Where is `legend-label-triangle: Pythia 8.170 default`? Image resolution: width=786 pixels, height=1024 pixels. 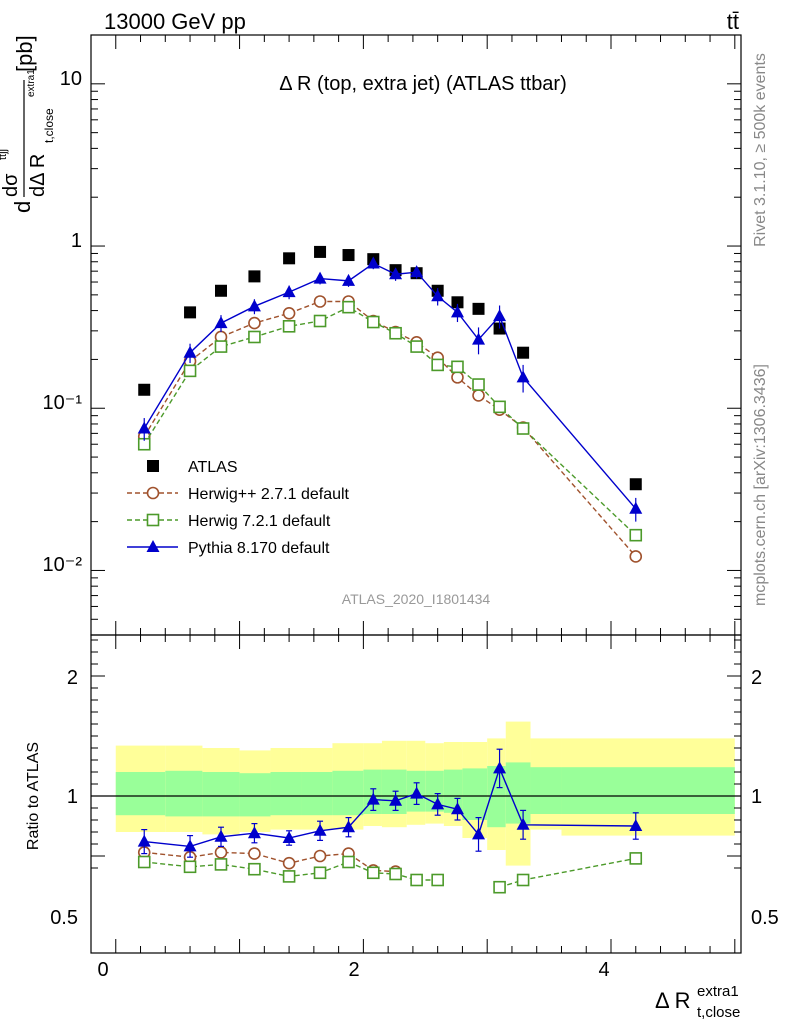 legend-label-triangle: Pythia 8.170 default is located at coordinates (259, 548).